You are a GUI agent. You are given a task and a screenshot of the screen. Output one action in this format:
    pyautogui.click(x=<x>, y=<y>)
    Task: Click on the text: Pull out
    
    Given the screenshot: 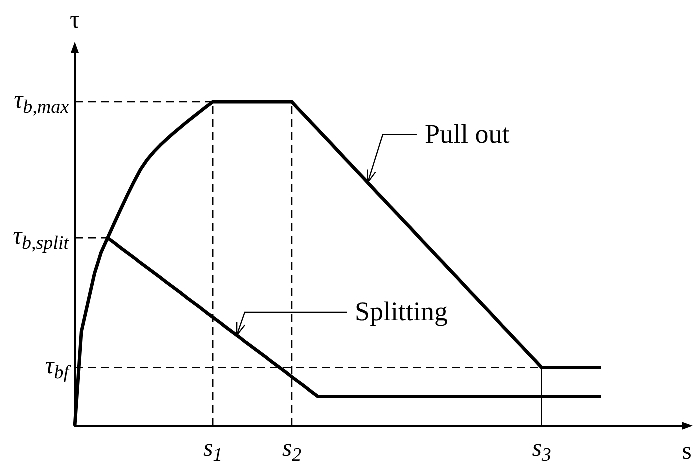 What is the action you would take?
    pyautogui.click(x=467, y=133)
    